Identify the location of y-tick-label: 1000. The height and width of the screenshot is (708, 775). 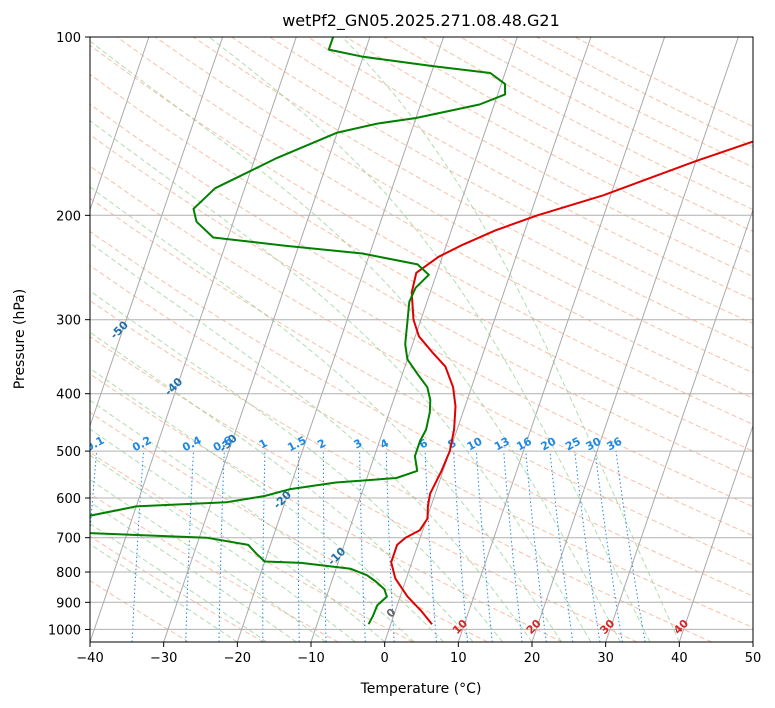
(64, 630).